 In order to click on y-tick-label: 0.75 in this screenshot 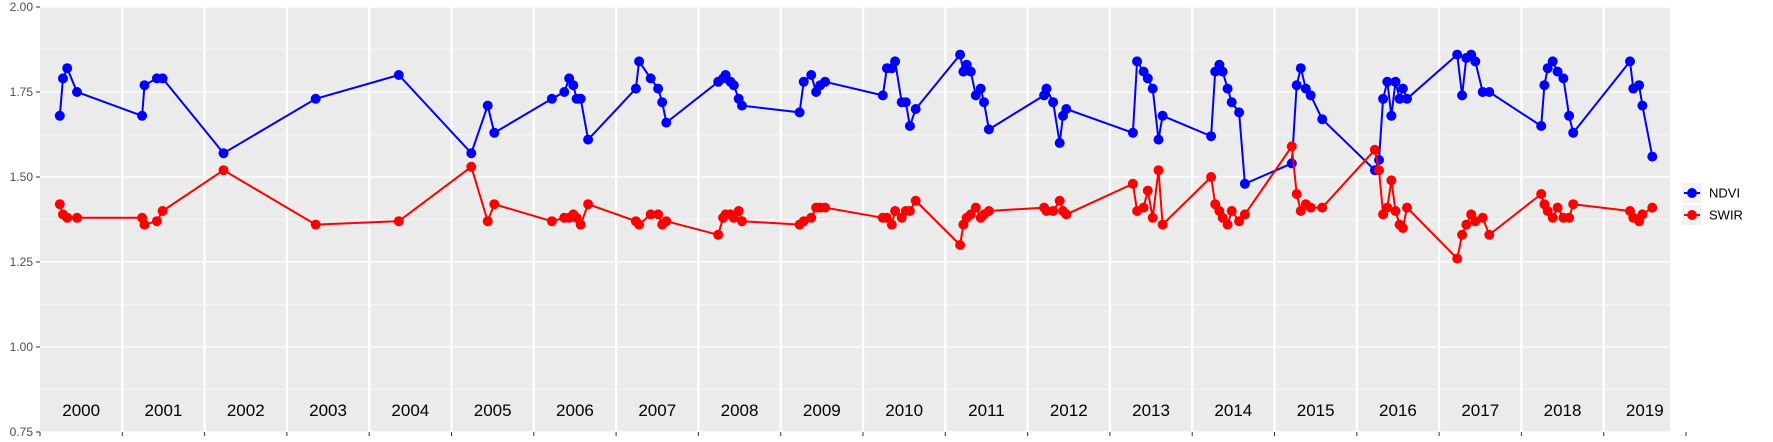, I will do `click(22, 432)`.